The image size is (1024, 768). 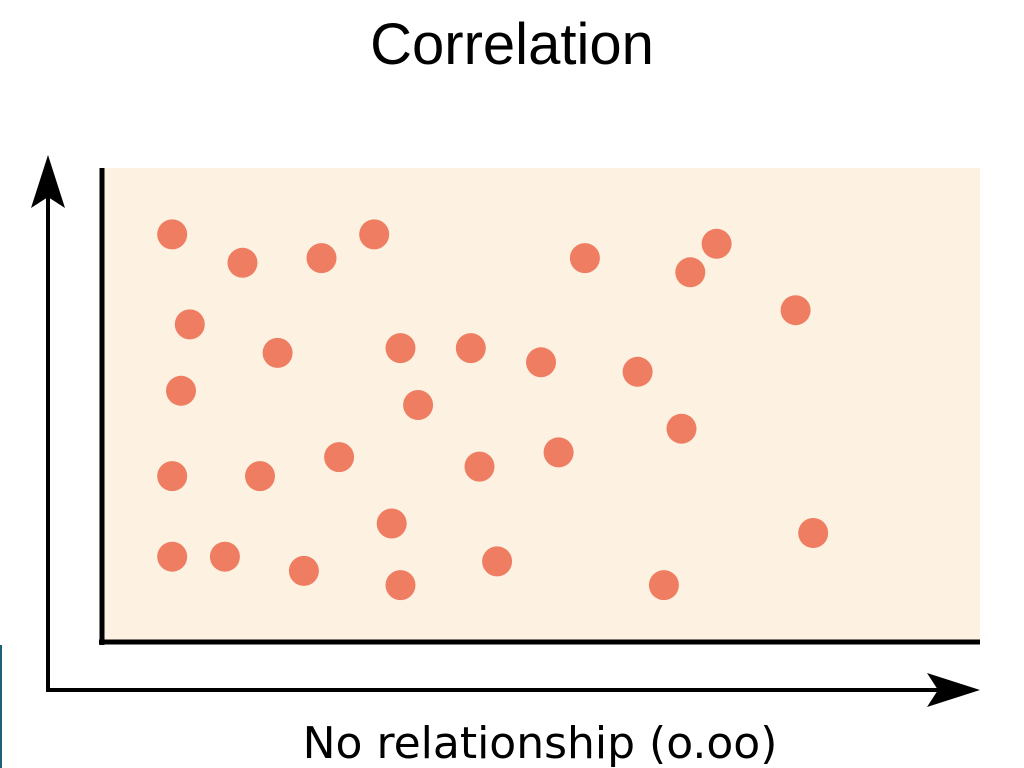 What do you see at coordinates (540, 743) in the screenshot?
I see `chart-caption: No relationship (o.oo)` at bounding box center [540, 743].